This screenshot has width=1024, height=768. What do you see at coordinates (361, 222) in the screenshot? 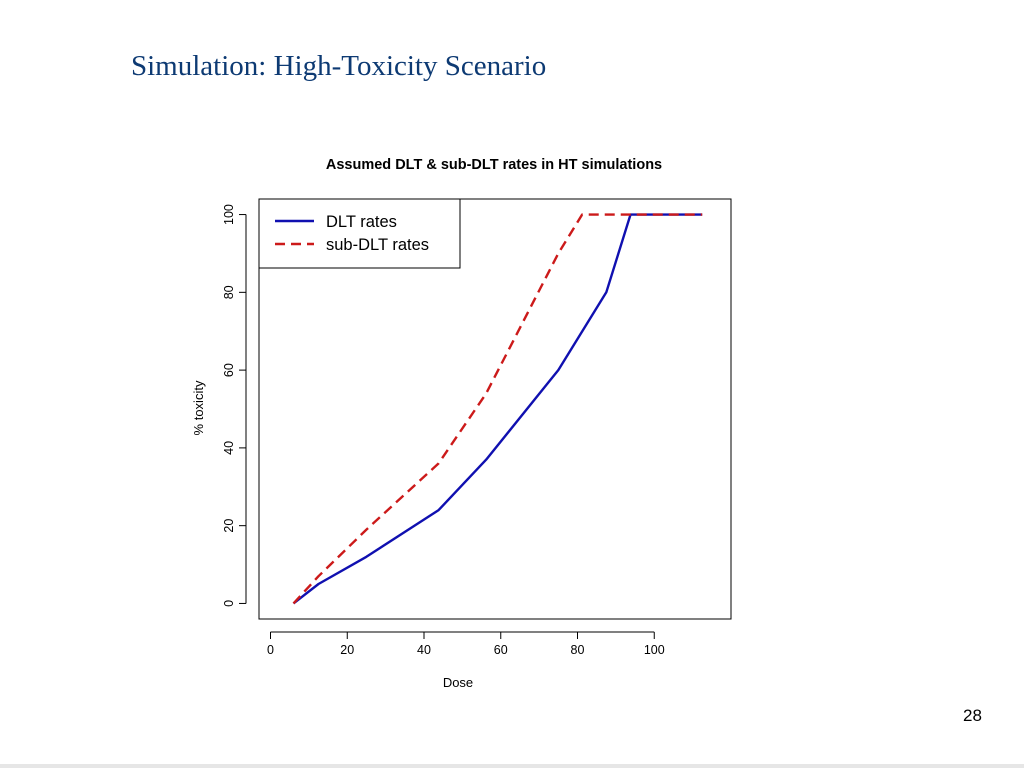
I see `legend-label: DLT rates` at bounding box center [361, 222].